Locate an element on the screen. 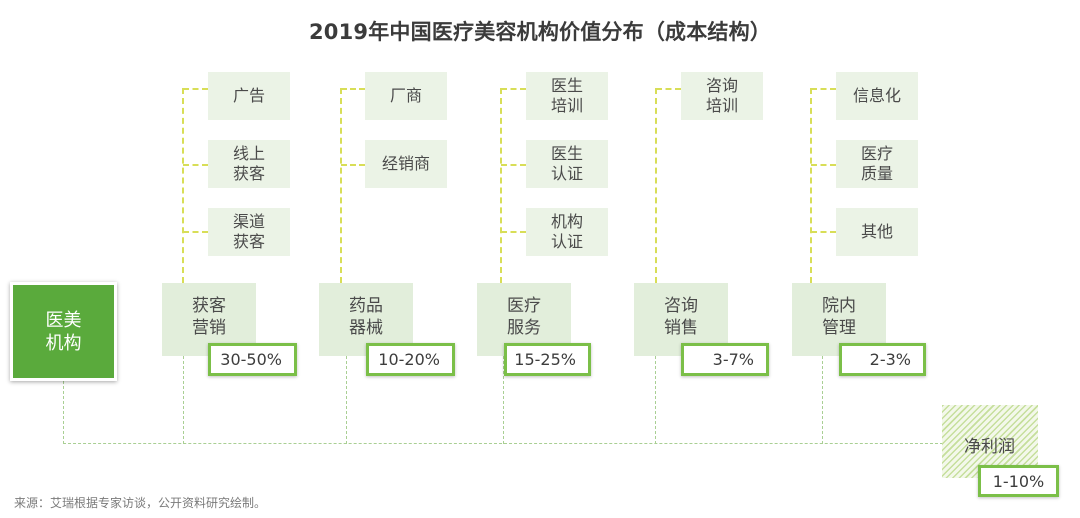  sub-item-informatization: 信息化 is located at coordinates (877, 96).